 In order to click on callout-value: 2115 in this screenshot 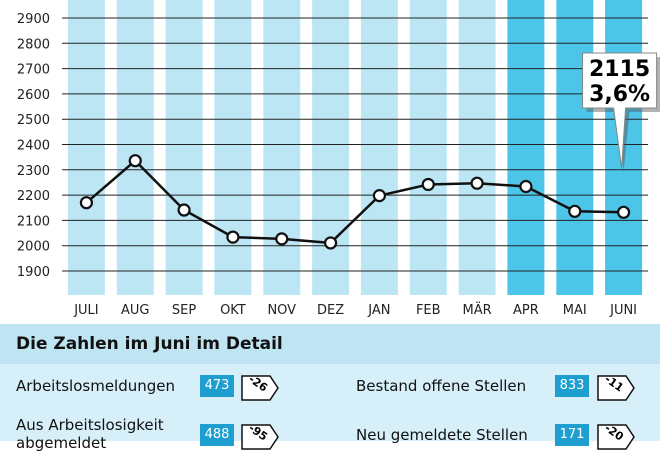, I will do `click(619, 69)`.